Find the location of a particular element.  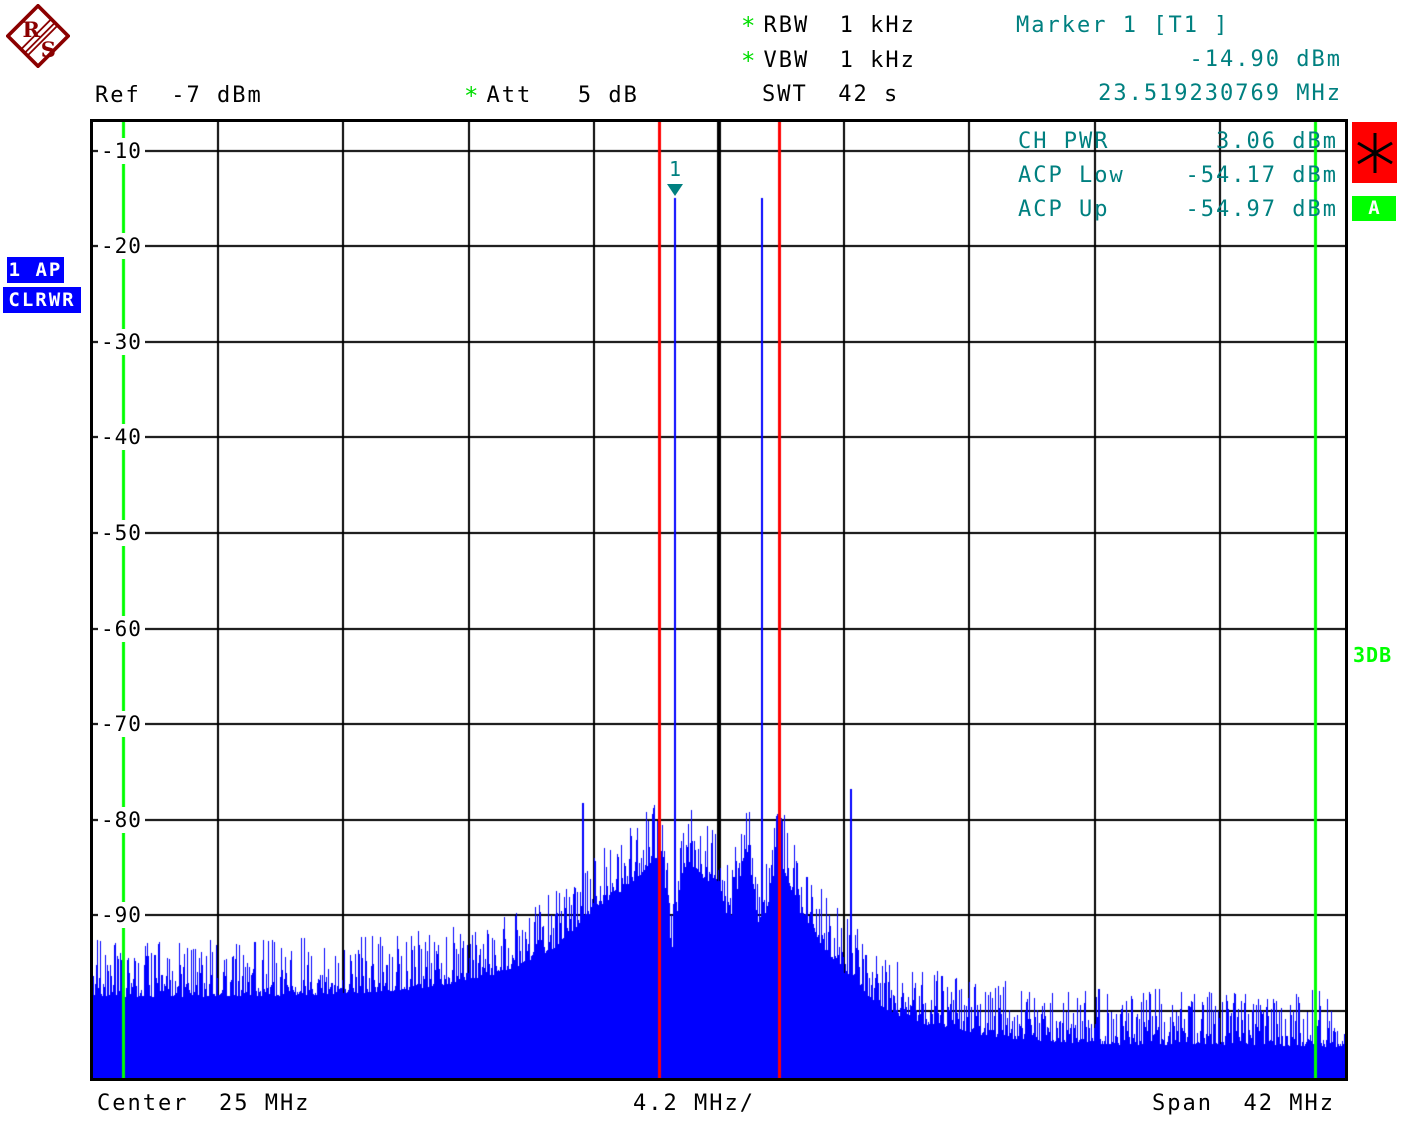

y-axis-label: -30 is located at coordinates (121, 342).